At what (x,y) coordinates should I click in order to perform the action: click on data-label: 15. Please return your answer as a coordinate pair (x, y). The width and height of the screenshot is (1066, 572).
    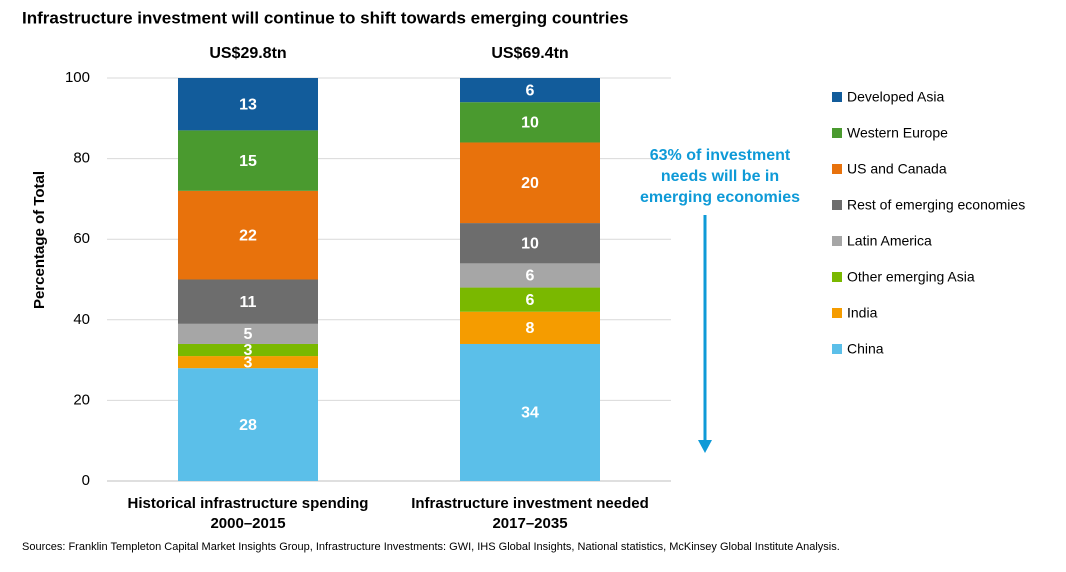
    Looking at the image, I should click on (248, 161).